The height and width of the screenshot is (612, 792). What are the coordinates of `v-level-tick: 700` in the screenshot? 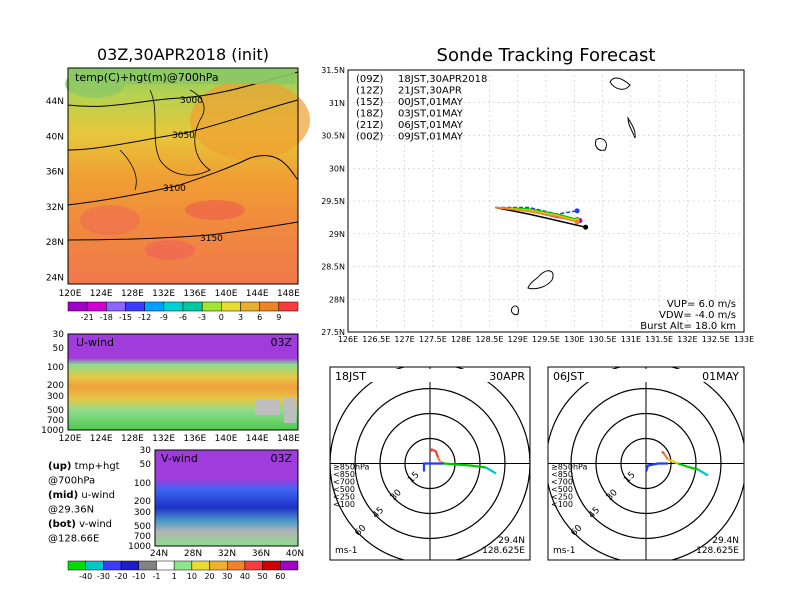 It's located at (142, 537).